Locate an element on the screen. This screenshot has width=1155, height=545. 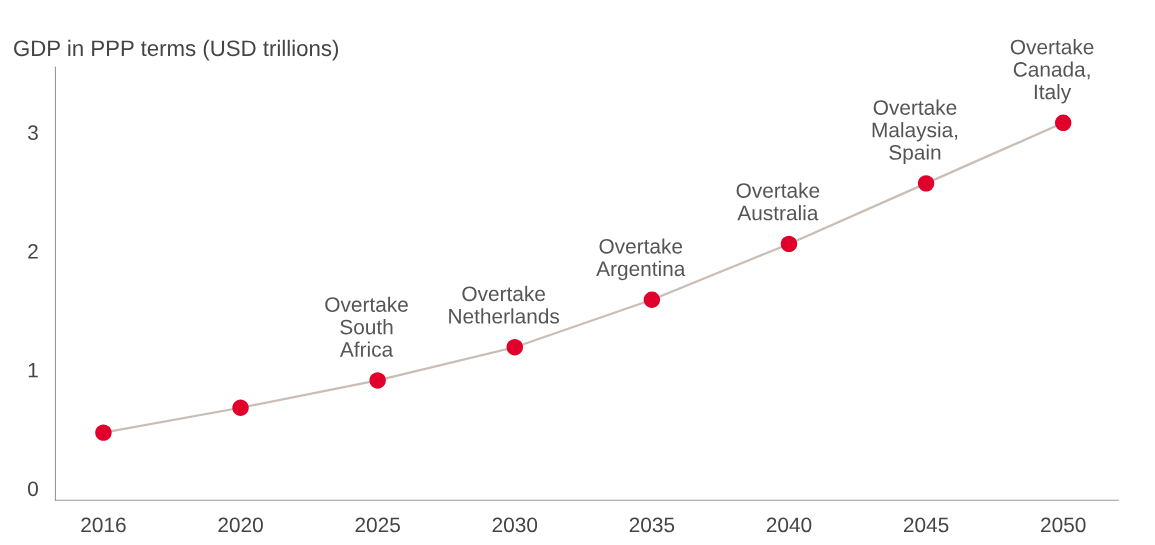
x-tick-label: 2030 is located at coordinates (515, 525).